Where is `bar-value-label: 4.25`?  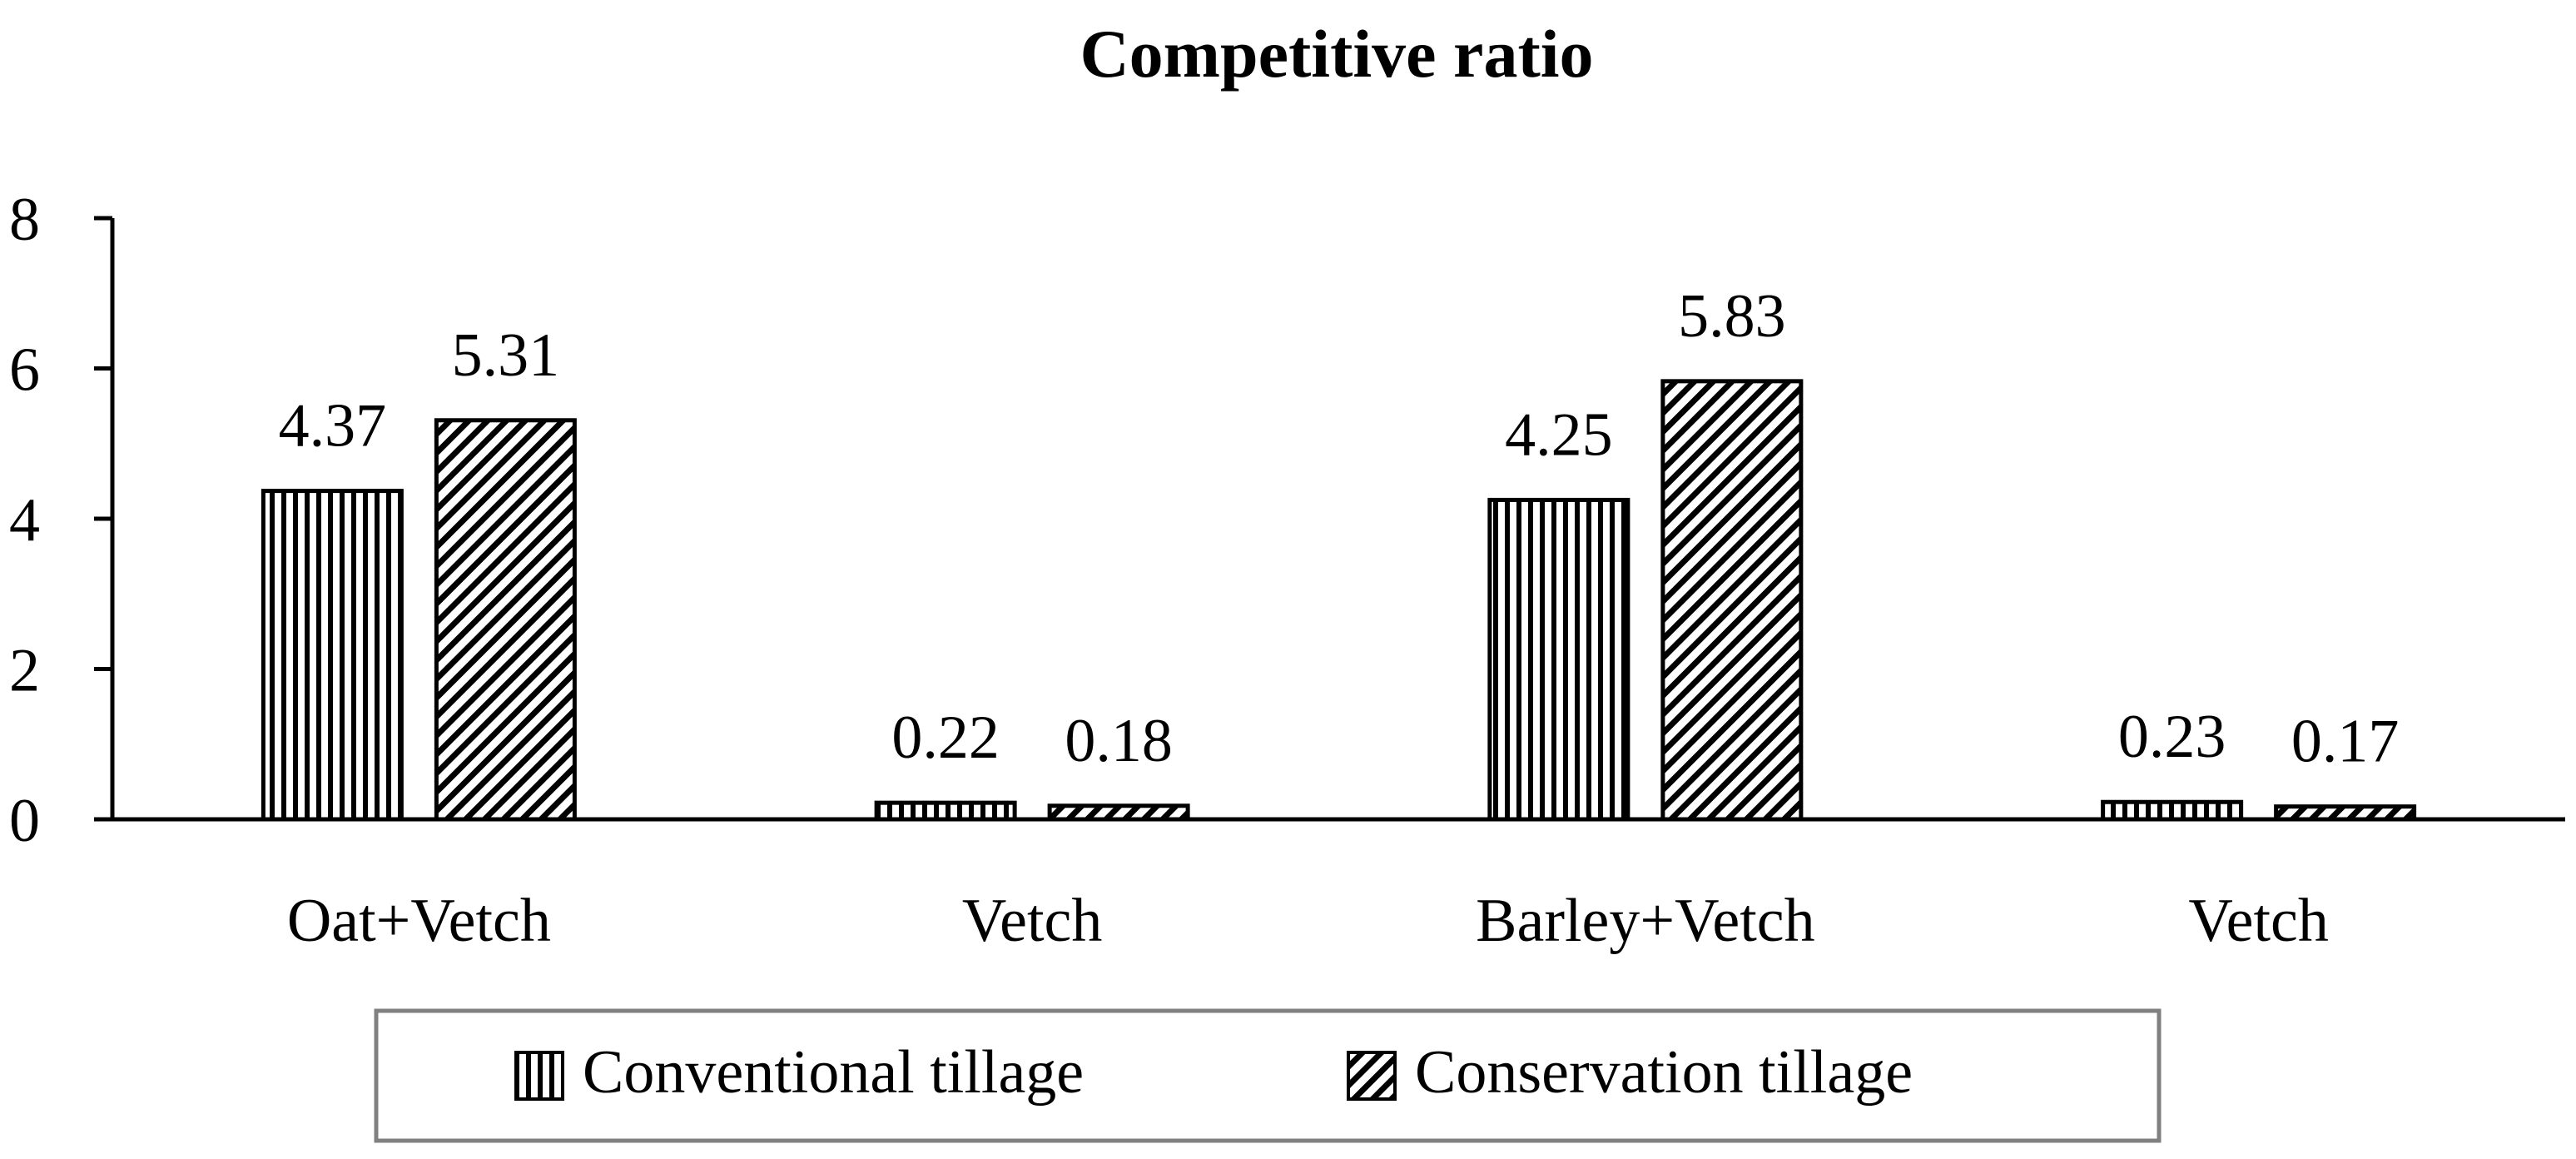 bar-value-label: 4.25 is located at coordinates (1559, 434).